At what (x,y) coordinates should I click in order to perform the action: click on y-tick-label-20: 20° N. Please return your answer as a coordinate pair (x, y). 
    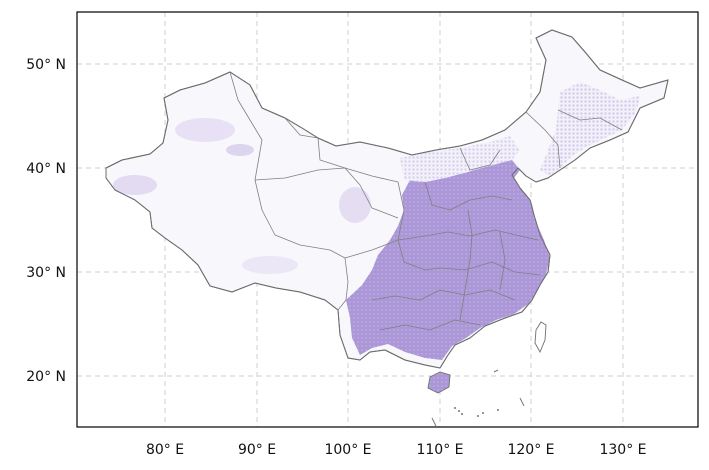
    Looking at the image, I should click on (46, 377).